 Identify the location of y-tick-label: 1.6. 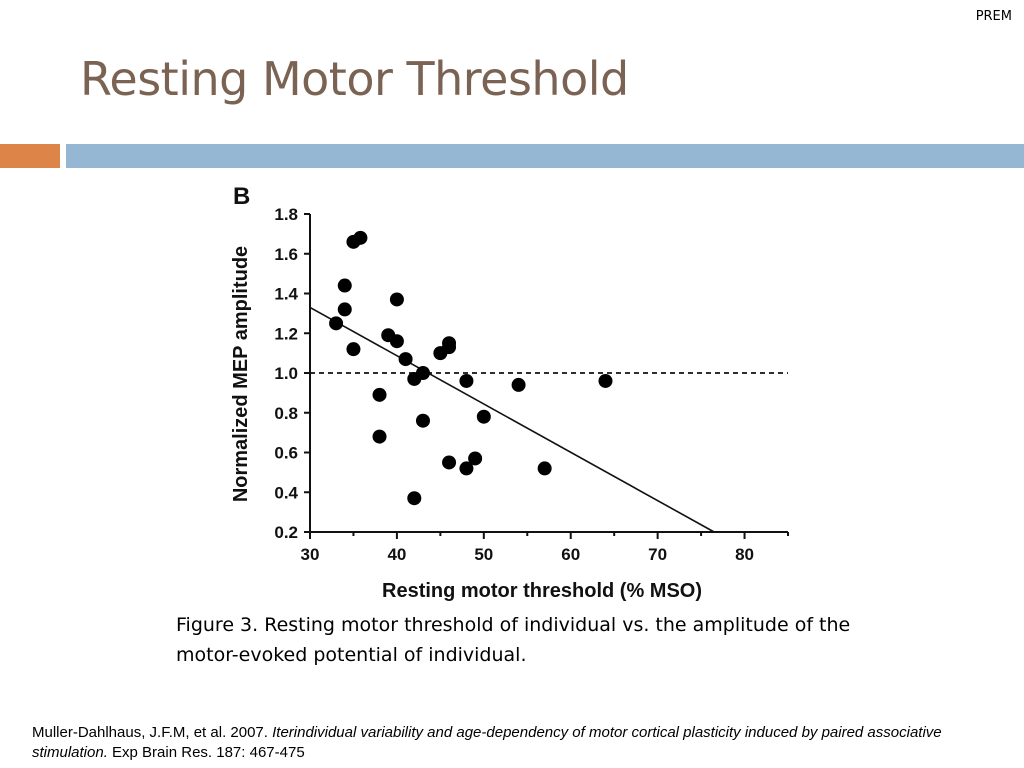
(286, 254).